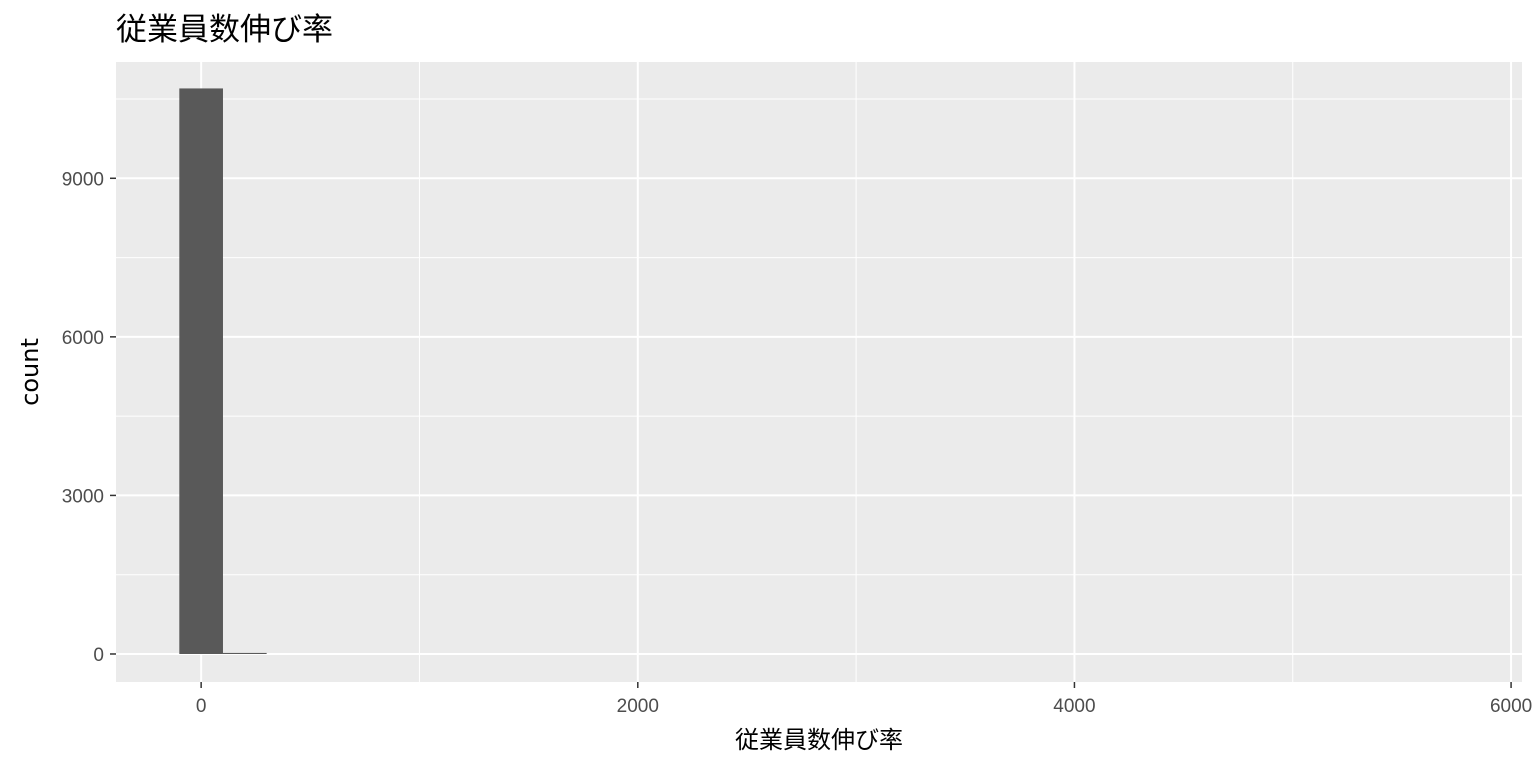 This screenshot has height=768, width=1536. I want to click on histogram-bars, so click(223, 371).